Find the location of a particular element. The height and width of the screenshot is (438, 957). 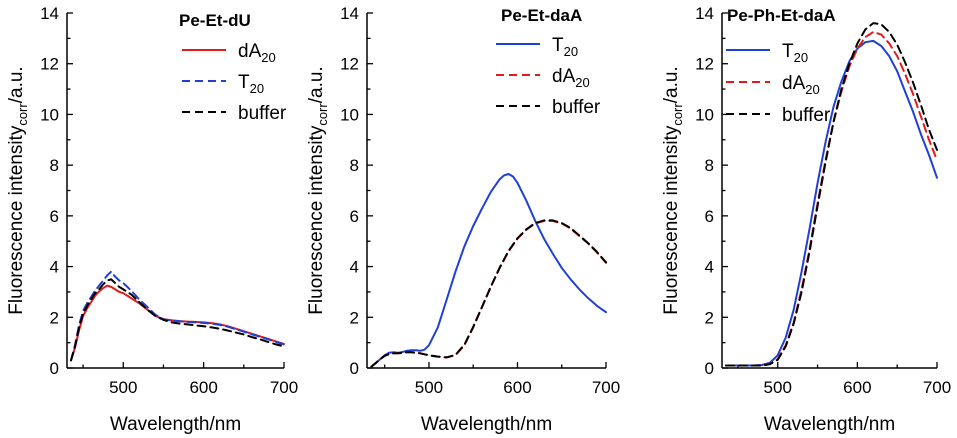

panel-title: Pe-Ph-Et-daA is located at coordinates (781, 15).